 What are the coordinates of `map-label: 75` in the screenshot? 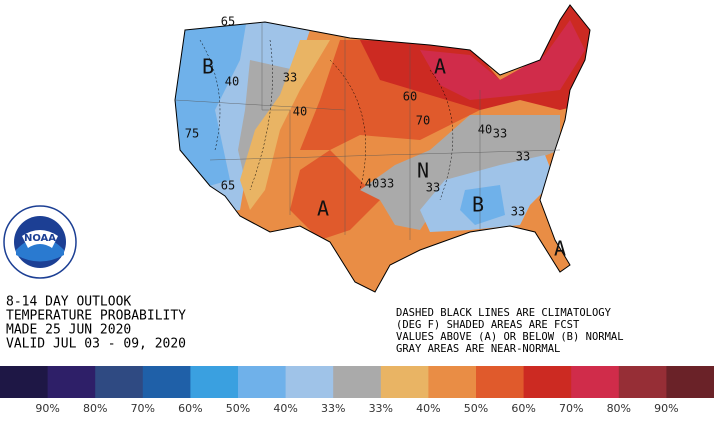 It's located at (192, 134).